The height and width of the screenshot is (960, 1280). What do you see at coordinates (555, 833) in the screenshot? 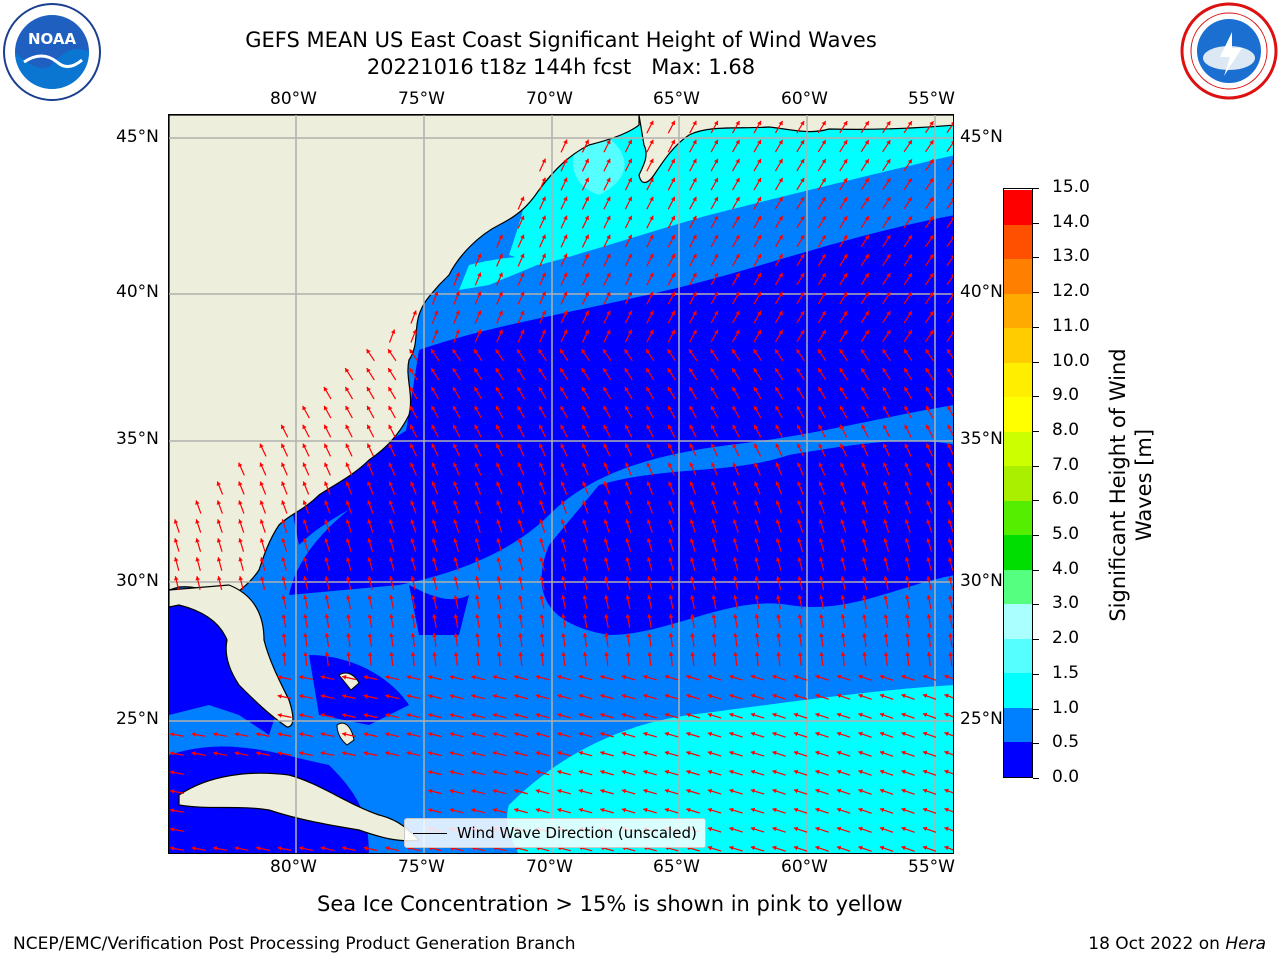
I see `map-legend: Wind Wave Direction (unscaled)` at bounding box center [555, 833].